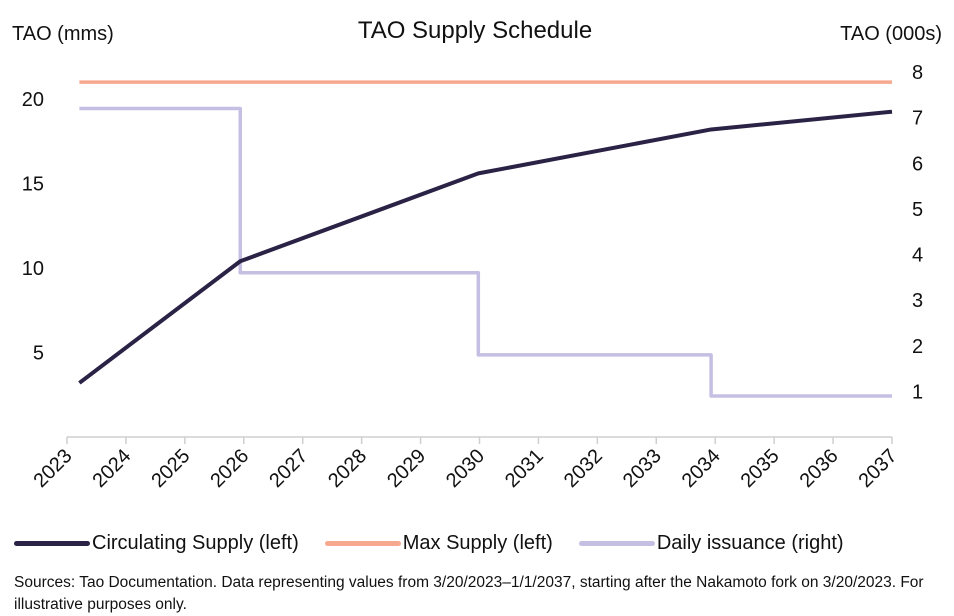 The width and height of the screenshot is (954, 616). I want to click on x-tick-label: 2025, so click(170, 468).